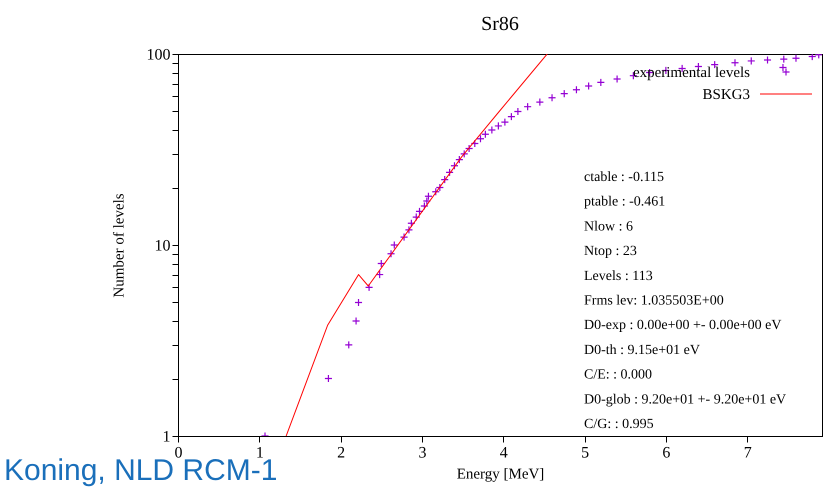 The width and height of the screenshot is (823, 495). Describe the element at coordinates (618, 375) in the screenshot. I see `annotation: C/E: : 0.000` at that location.